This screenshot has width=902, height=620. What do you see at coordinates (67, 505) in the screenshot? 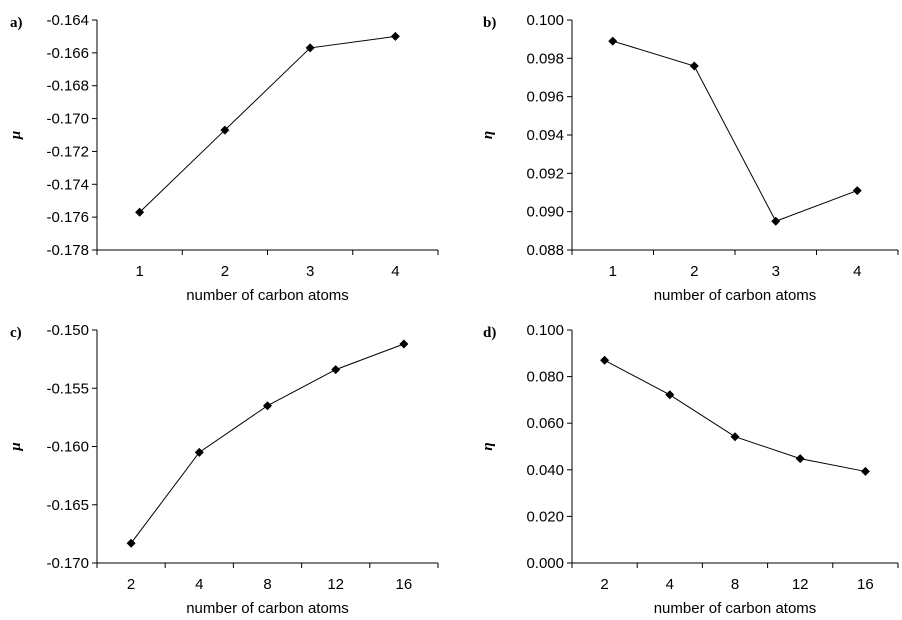
I see `y-tick-label: -0.165` at bounding box center [67, 505].